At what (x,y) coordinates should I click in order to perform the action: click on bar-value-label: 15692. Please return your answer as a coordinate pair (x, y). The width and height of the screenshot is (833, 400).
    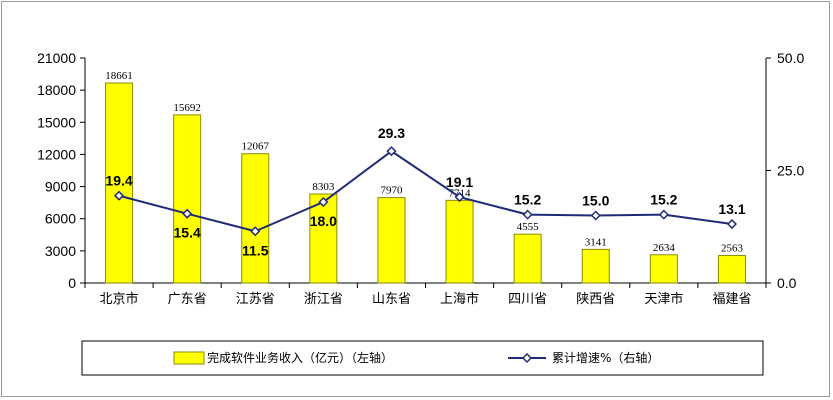
    Looking at the image, I should click on (187, 108).